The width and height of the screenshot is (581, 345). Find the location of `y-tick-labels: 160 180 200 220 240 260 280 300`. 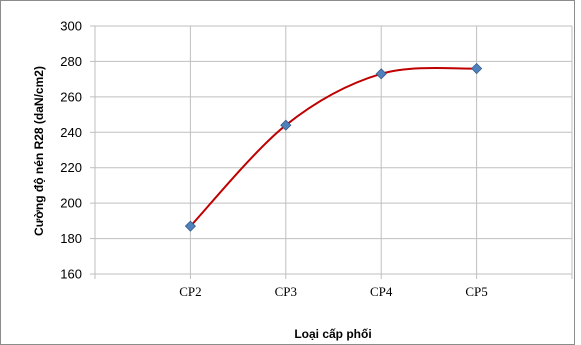

y-tick-labels: 160 180 200 220 240 260 280 300 is located at coordinates (71, 150).